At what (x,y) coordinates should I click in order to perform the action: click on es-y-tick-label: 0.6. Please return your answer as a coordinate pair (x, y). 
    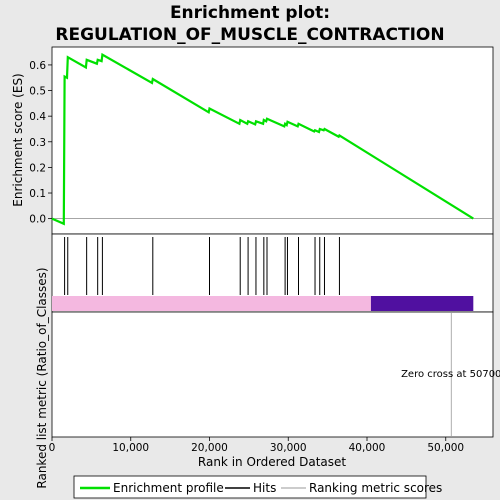
    Looking at the image, I should click on (37, 66).